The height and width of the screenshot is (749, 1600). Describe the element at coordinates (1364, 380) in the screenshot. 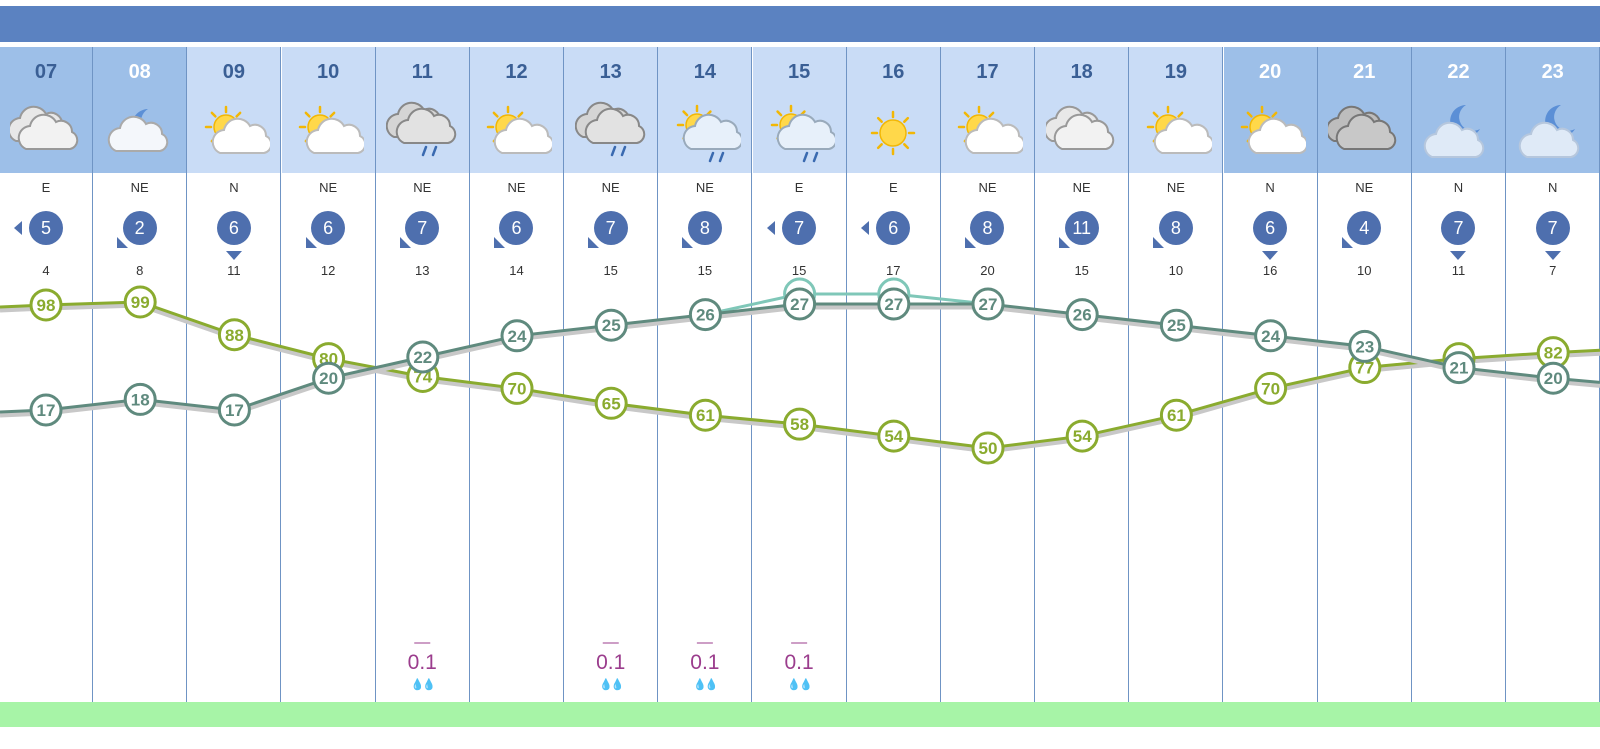

I see `hour-column: 21 NE 4 10` at that location.